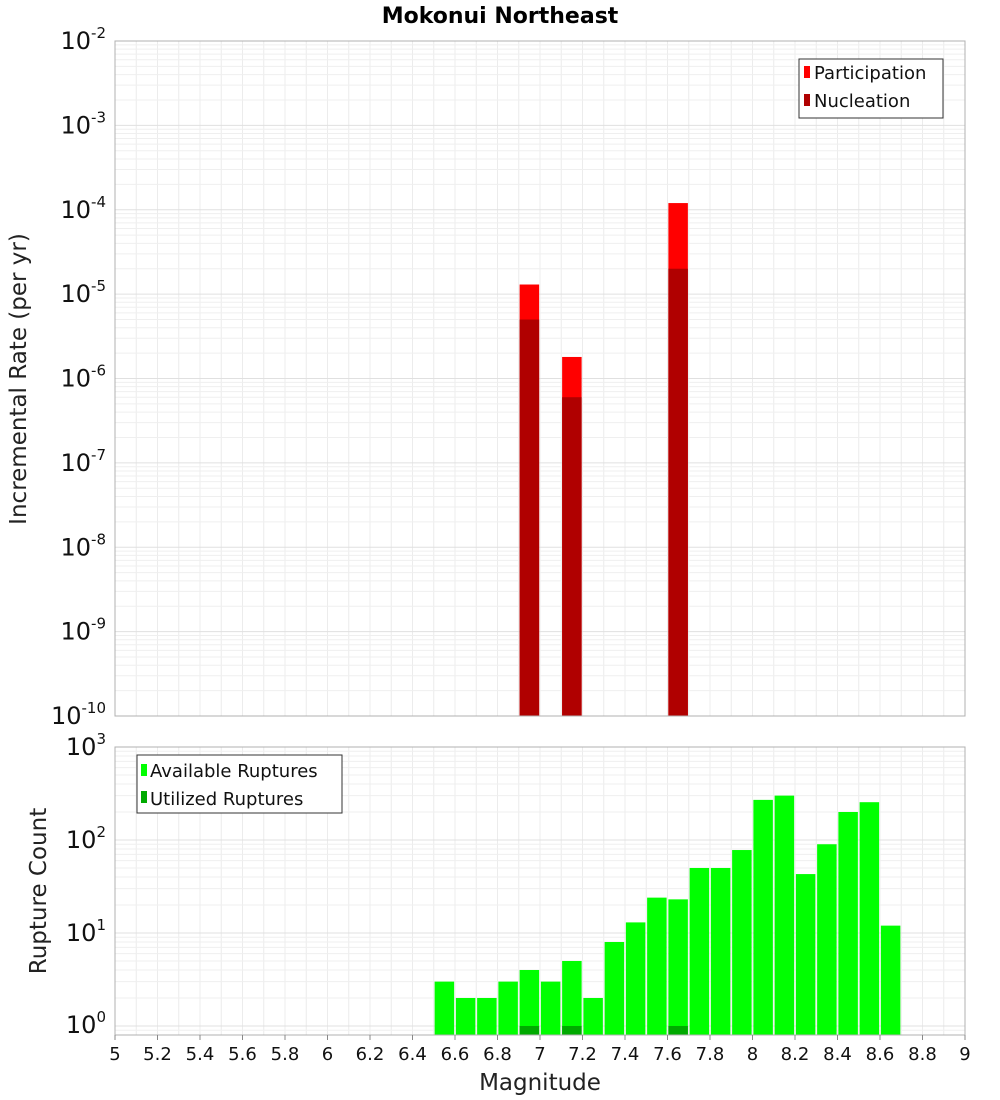 The width and height of the screenshot is (1000, 1100). What do you see at coordinates (603, 459) in the screenshot?
I see `rate-bars` at bounding box center [603, 459].